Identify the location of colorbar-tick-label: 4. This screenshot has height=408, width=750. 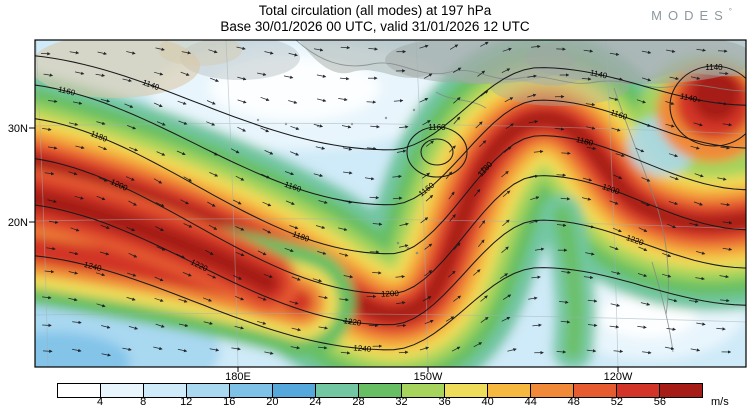
(100, 402).